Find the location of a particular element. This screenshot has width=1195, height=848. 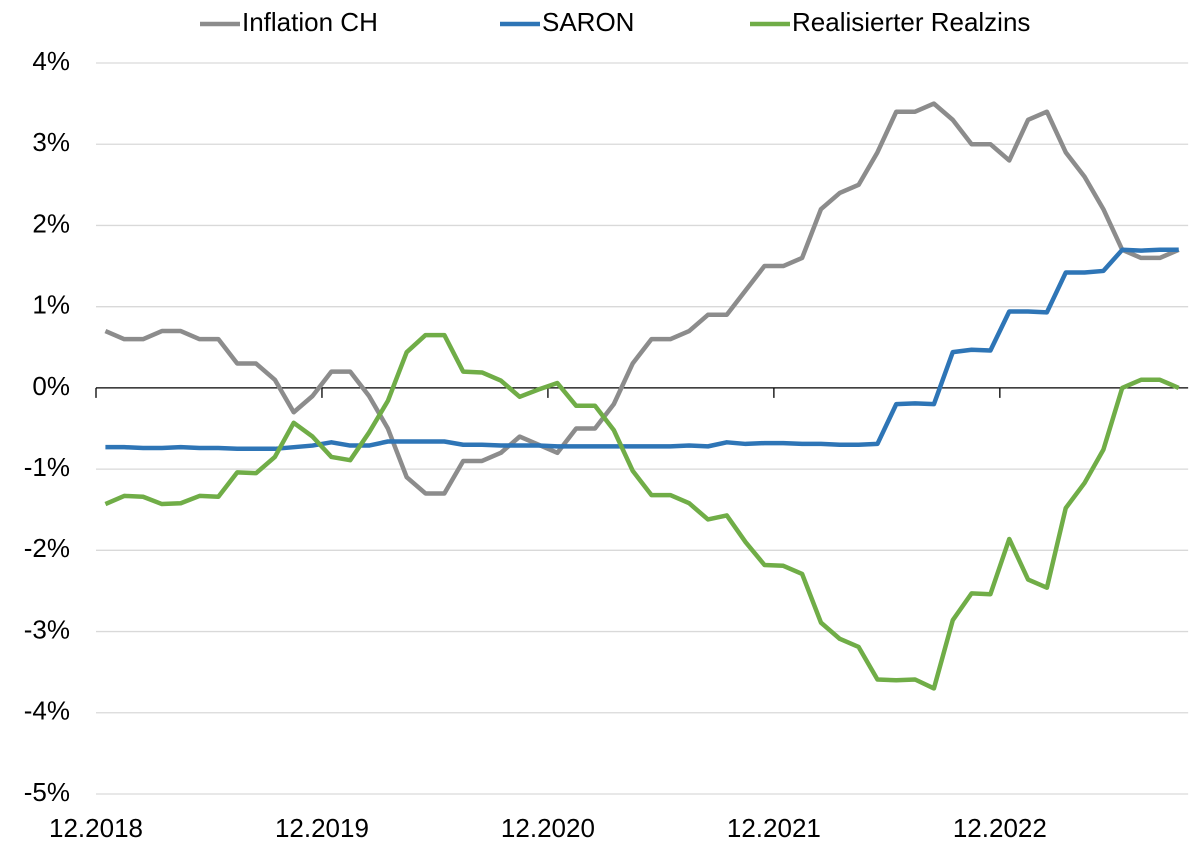

y-tick-label: 3% is located at coordinates (51, 142).